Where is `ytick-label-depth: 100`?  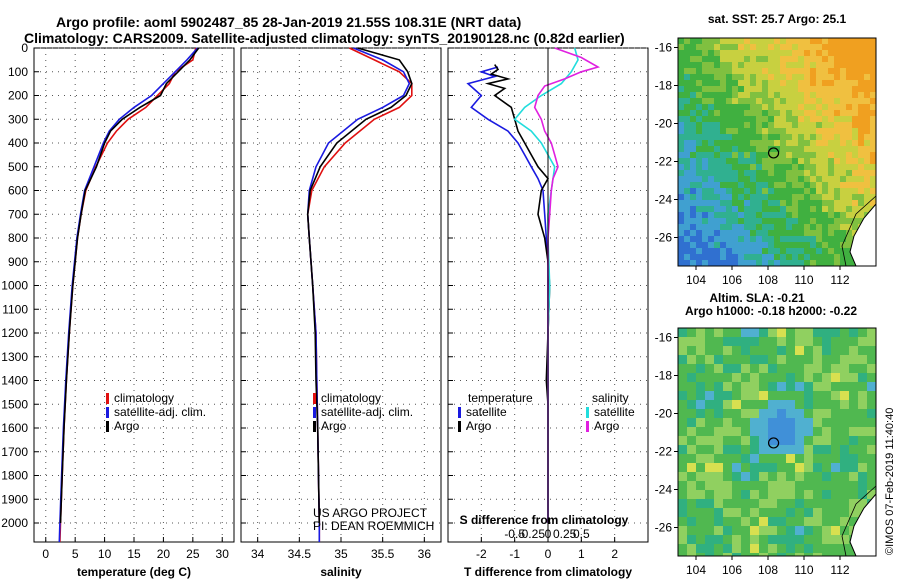 ytick-label-depth: 100 is located at coordinates (18, 72).